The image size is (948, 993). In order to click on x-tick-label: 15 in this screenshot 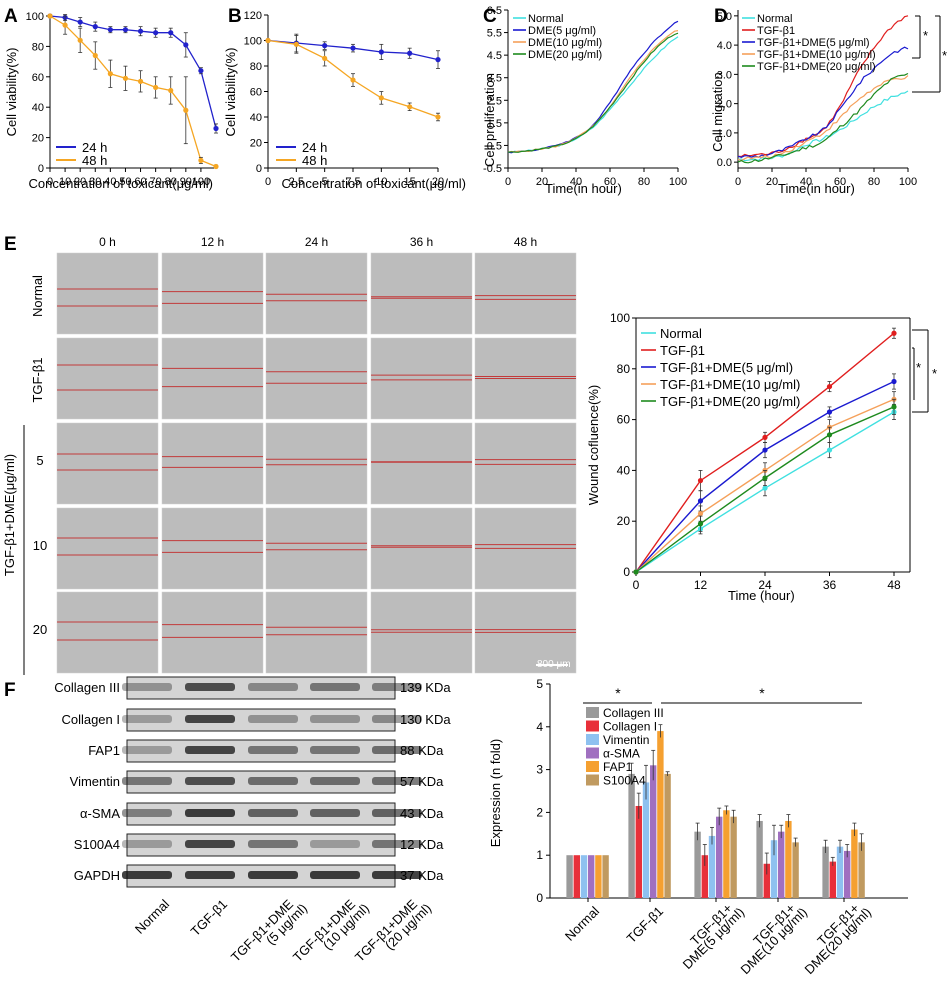, I will do `click(410, 182)`.